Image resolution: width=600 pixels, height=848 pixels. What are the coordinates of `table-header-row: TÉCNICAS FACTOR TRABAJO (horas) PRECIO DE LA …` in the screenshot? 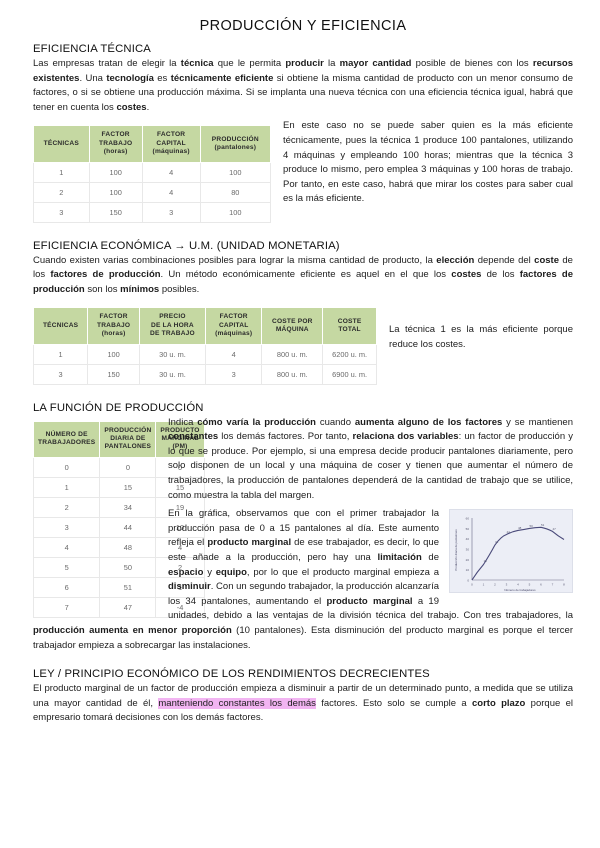 It's located at (204, 326).